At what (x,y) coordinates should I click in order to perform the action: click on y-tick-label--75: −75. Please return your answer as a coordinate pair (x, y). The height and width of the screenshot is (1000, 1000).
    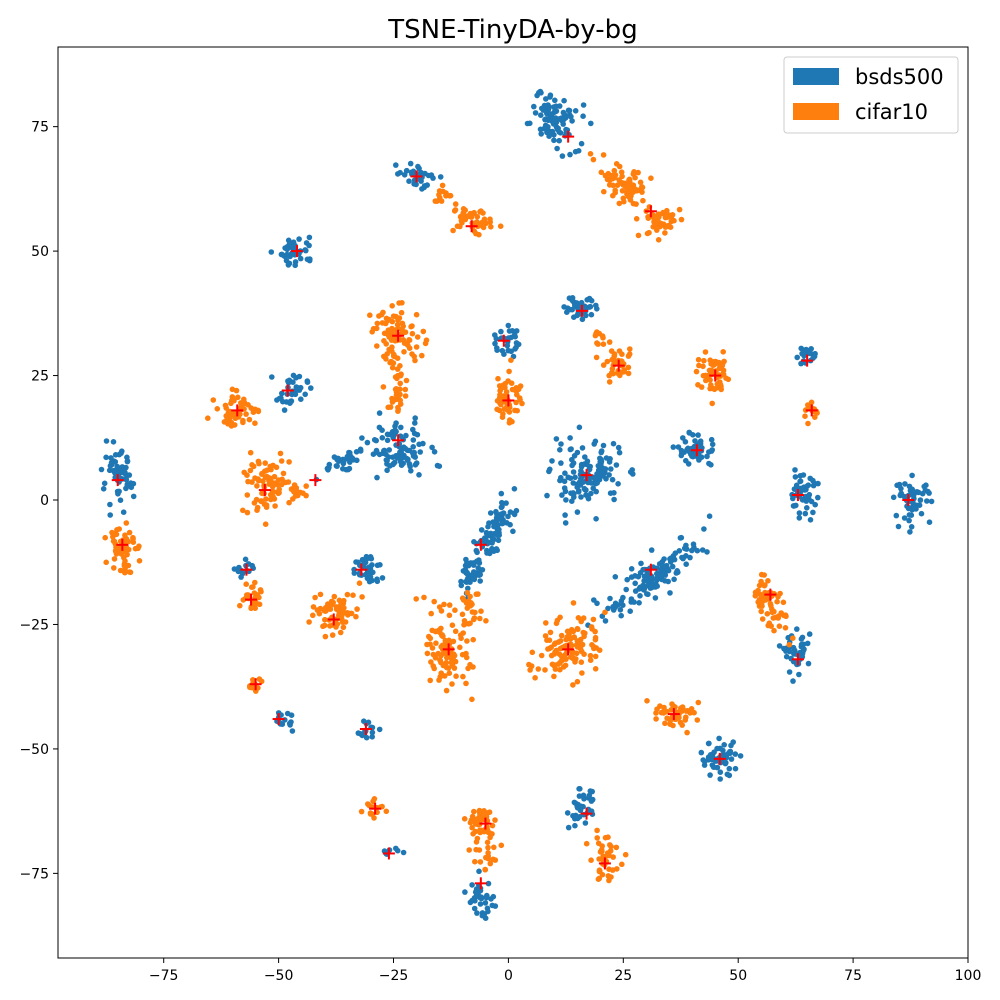
    Looking at the image, I should click on (34, 874).